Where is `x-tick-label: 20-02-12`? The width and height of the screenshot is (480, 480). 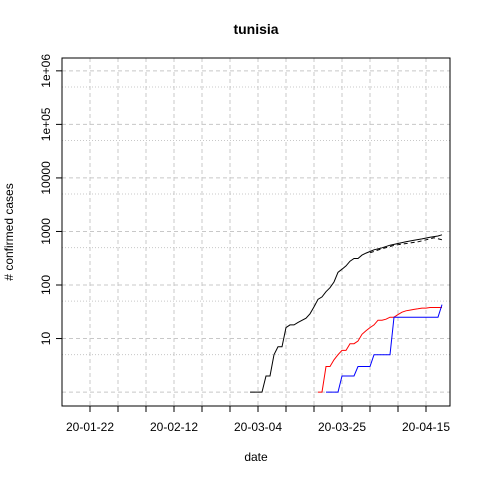
x-tick-label: 20-02-12 is located at coordinates (174, 427).